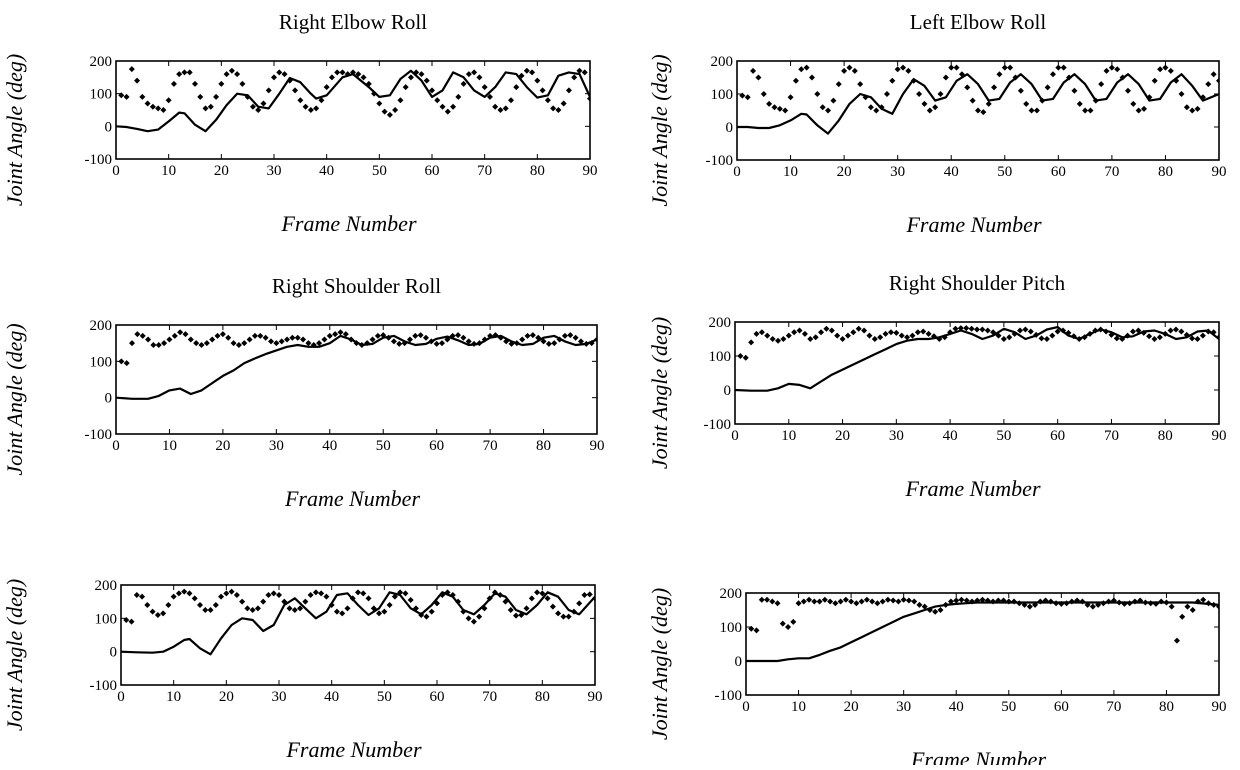 The height and width of the screenshot is (770, 1240). Describe the element at coordinates (788, 436) in the screenshot. I see `x-tick-label: 10` at that location.